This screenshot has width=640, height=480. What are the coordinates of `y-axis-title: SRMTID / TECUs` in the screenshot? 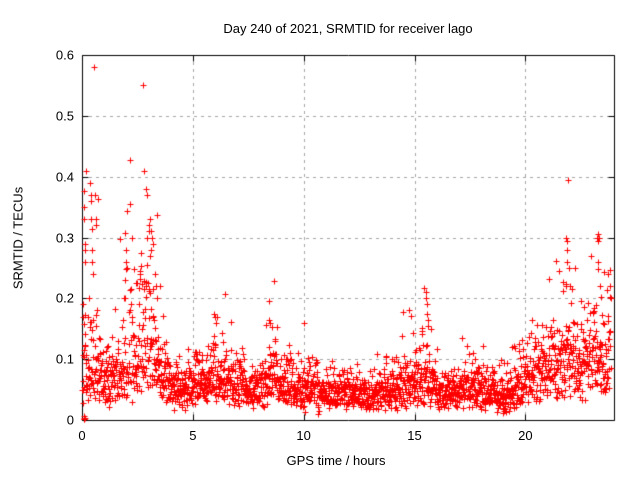 It's located at (18, 238).